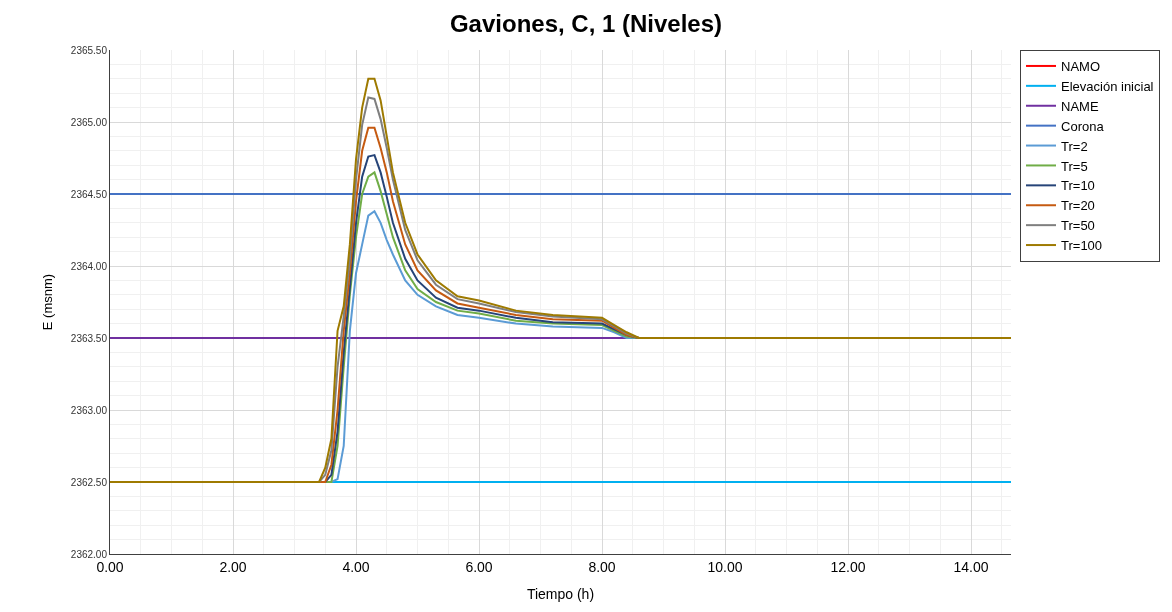 The width and height of the screenshot is (1172, 612). I want to click on legend-label: Elevación inicial, so click(1107, 86).